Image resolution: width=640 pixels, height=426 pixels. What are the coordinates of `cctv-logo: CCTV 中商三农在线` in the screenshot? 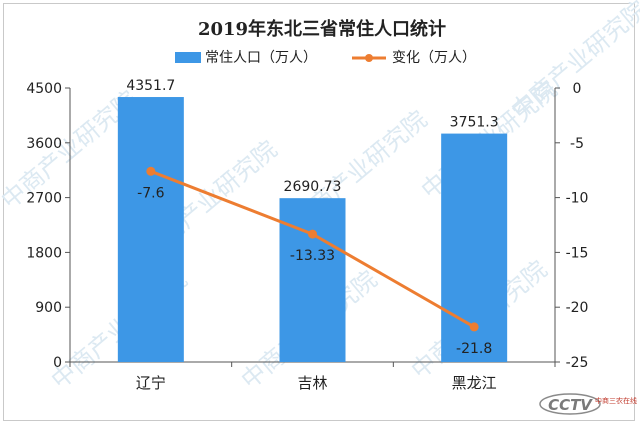 It's located at (588, 404).